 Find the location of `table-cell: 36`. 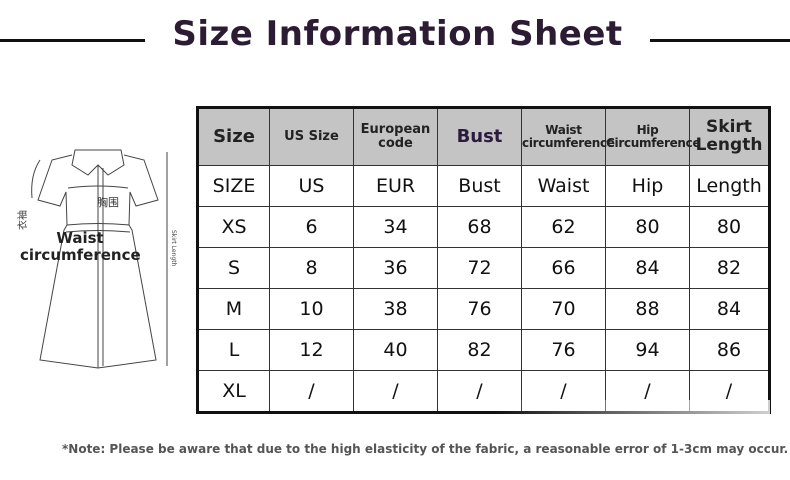

table-cell: 36 is located at coordinates (395, 268).